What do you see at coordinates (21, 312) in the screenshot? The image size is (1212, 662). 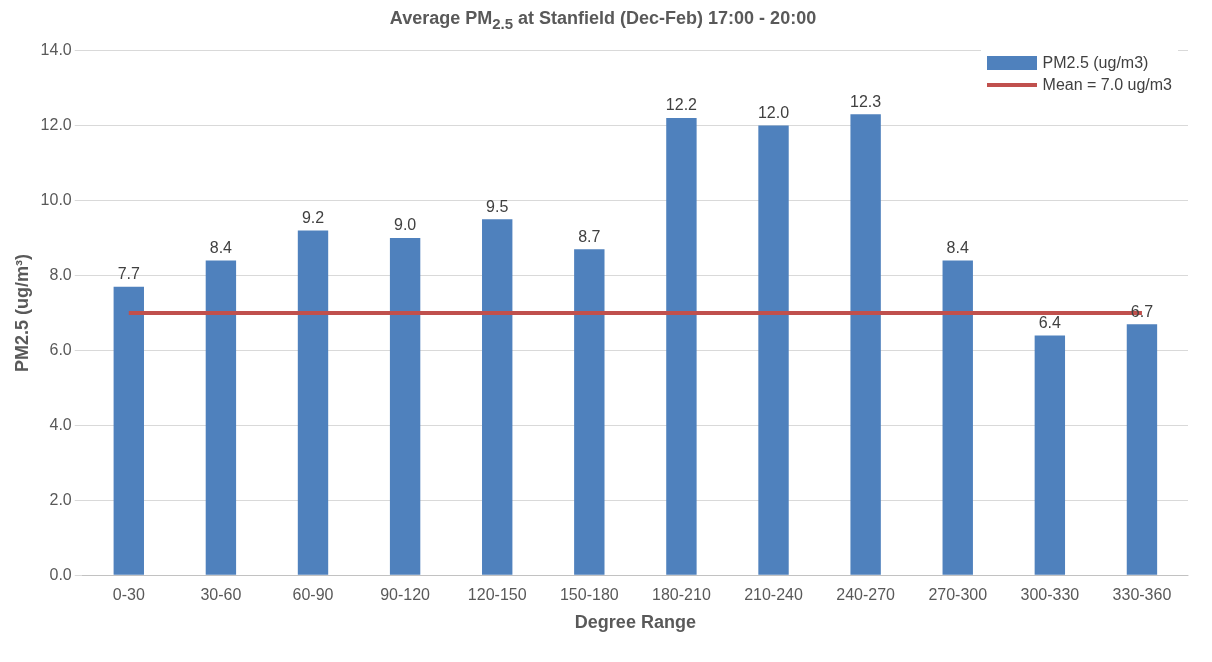 I see `y-axis-title: PM2.5 (ug/m³)` at bounding box center [21, 312].